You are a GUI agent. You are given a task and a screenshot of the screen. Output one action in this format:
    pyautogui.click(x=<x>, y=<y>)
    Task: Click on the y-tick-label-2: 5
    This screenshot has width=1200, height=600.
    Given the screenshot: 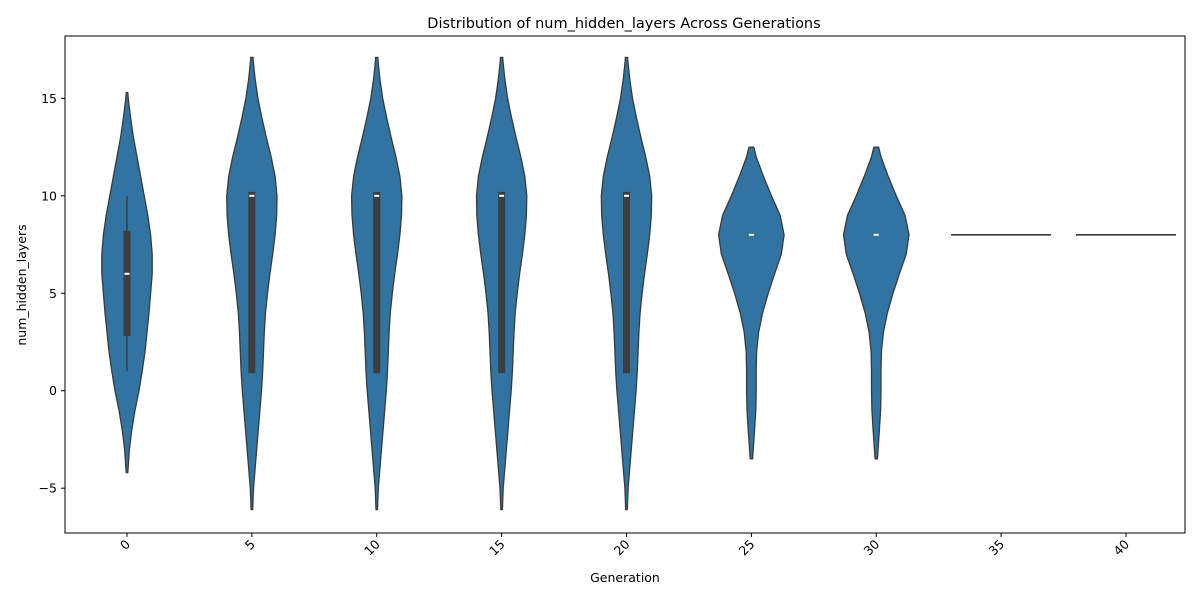 What is the action you would take?
    pyautogui.click(x=53, y=293)
    